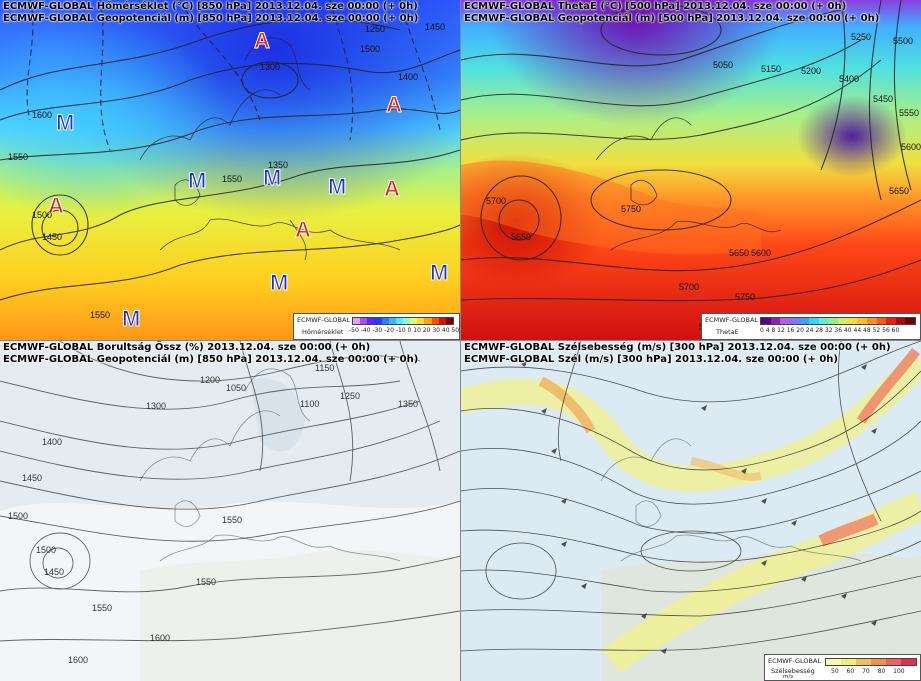  I want to click on legend-ticks: -50 -40 -30 -20 -10 0 10 20 30 40 50, so click(404, 330).